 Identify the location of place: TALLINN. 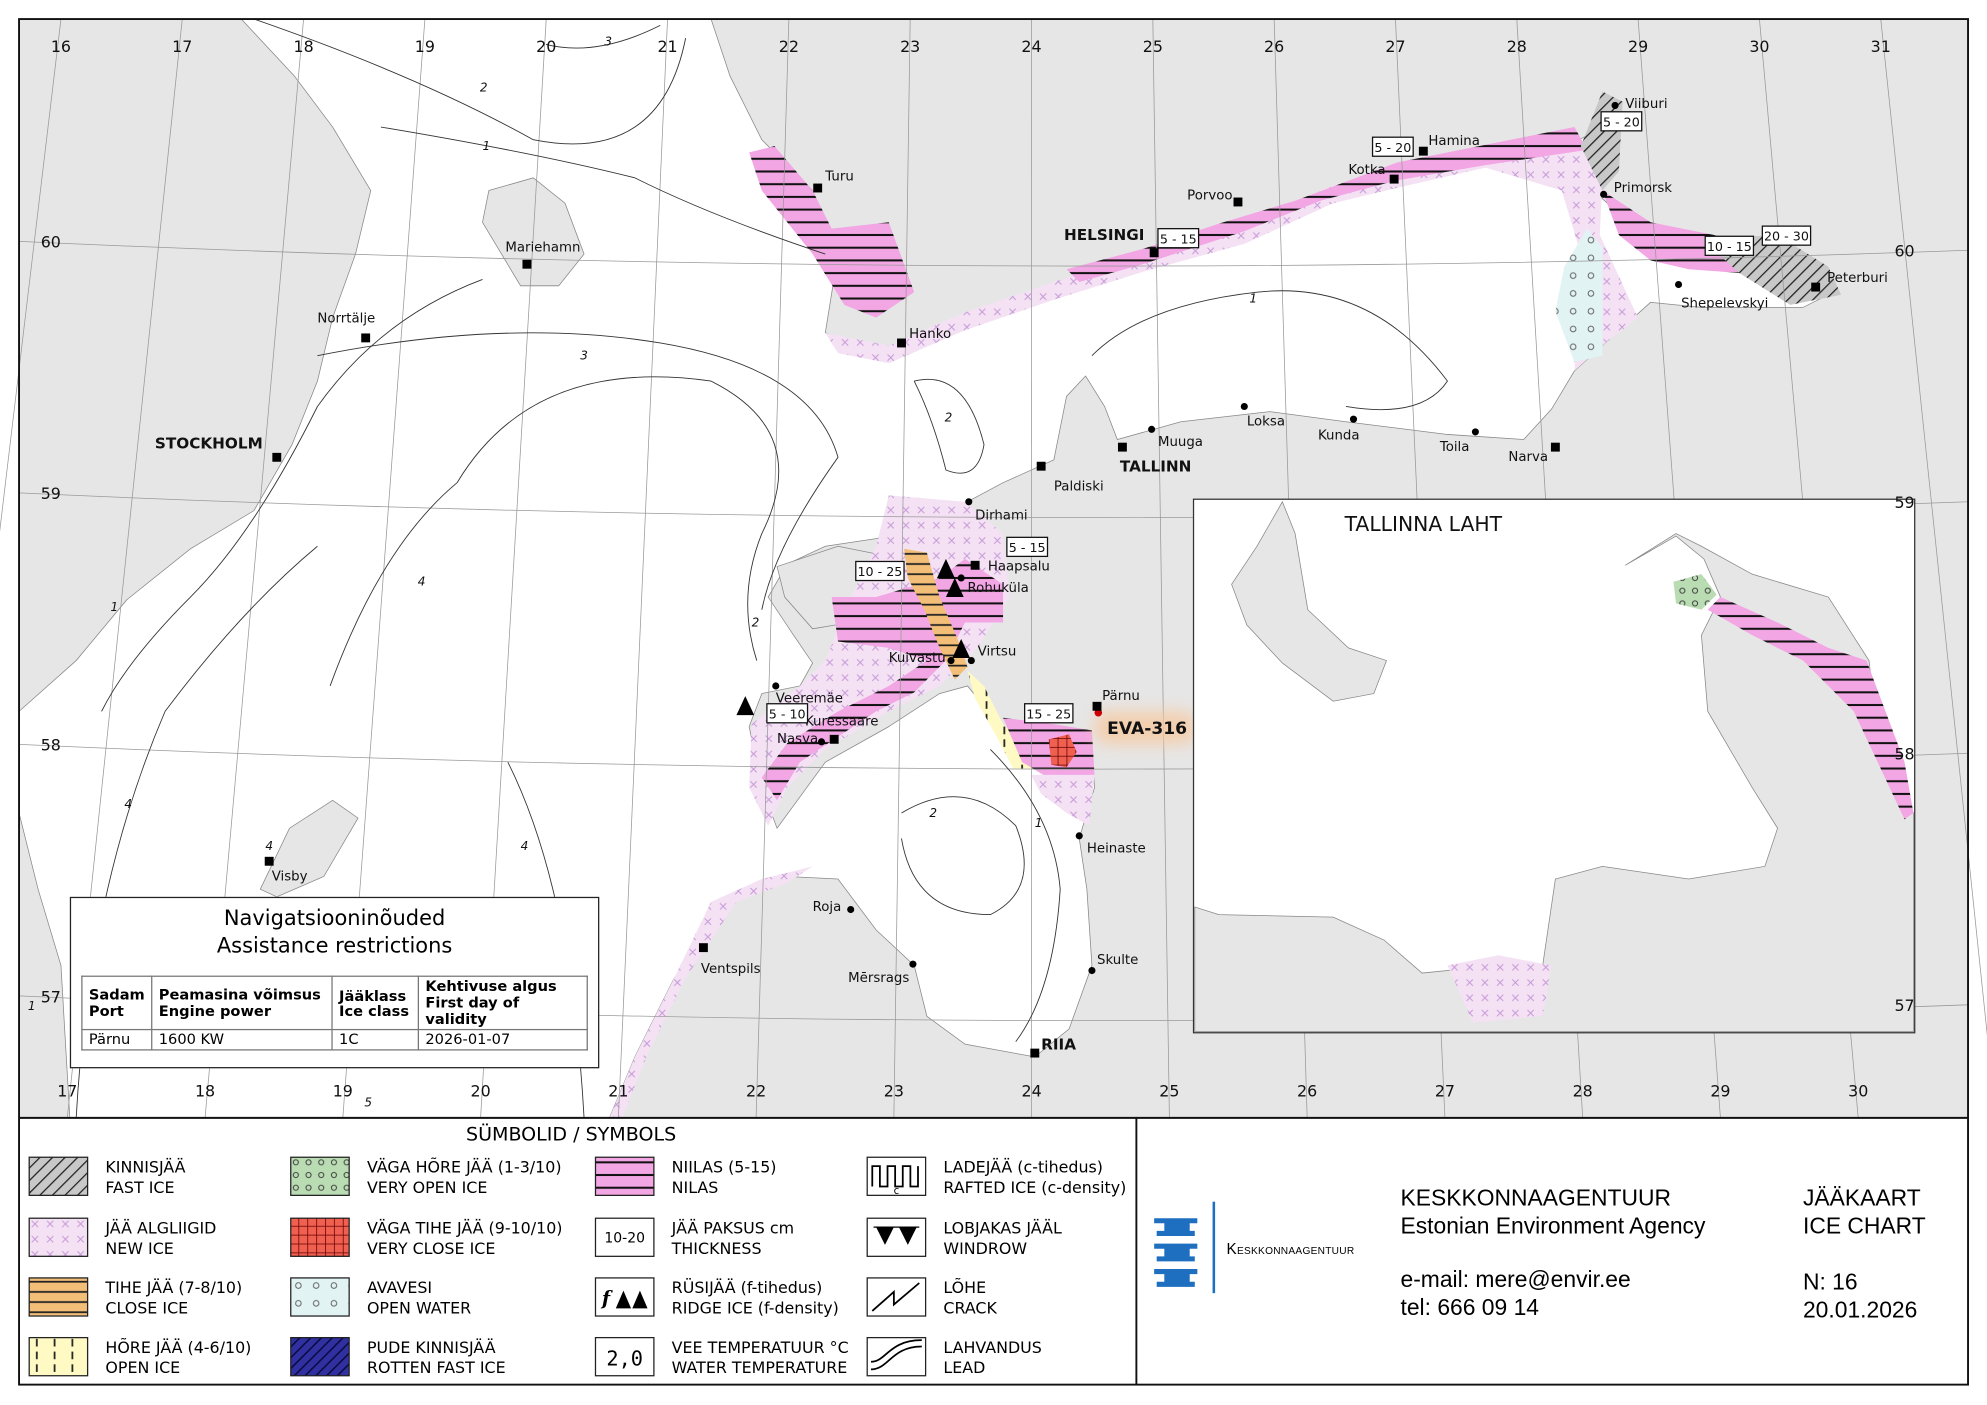
(1154, 459).